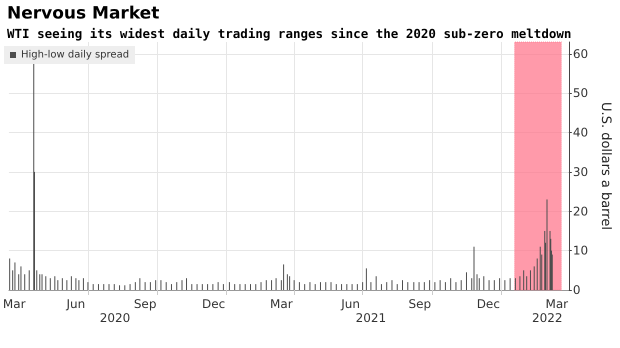  I want to click on y-tick-label: 40, so click(580, 133).